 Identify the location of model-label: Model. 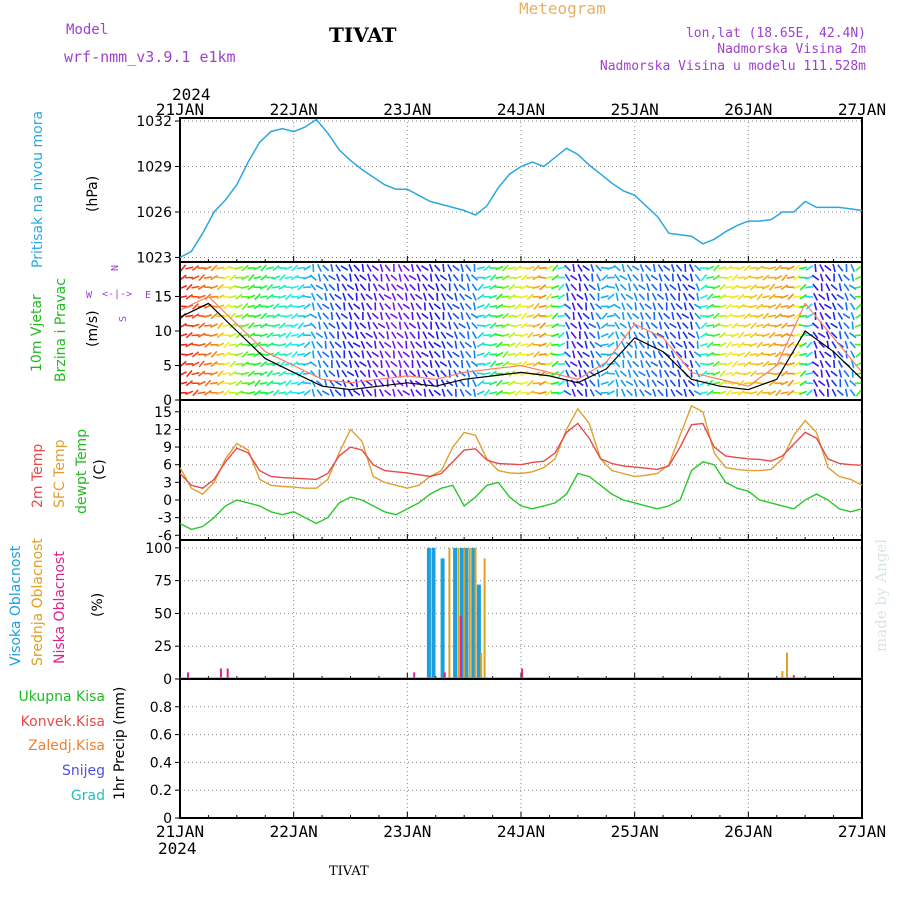
(87, 30).